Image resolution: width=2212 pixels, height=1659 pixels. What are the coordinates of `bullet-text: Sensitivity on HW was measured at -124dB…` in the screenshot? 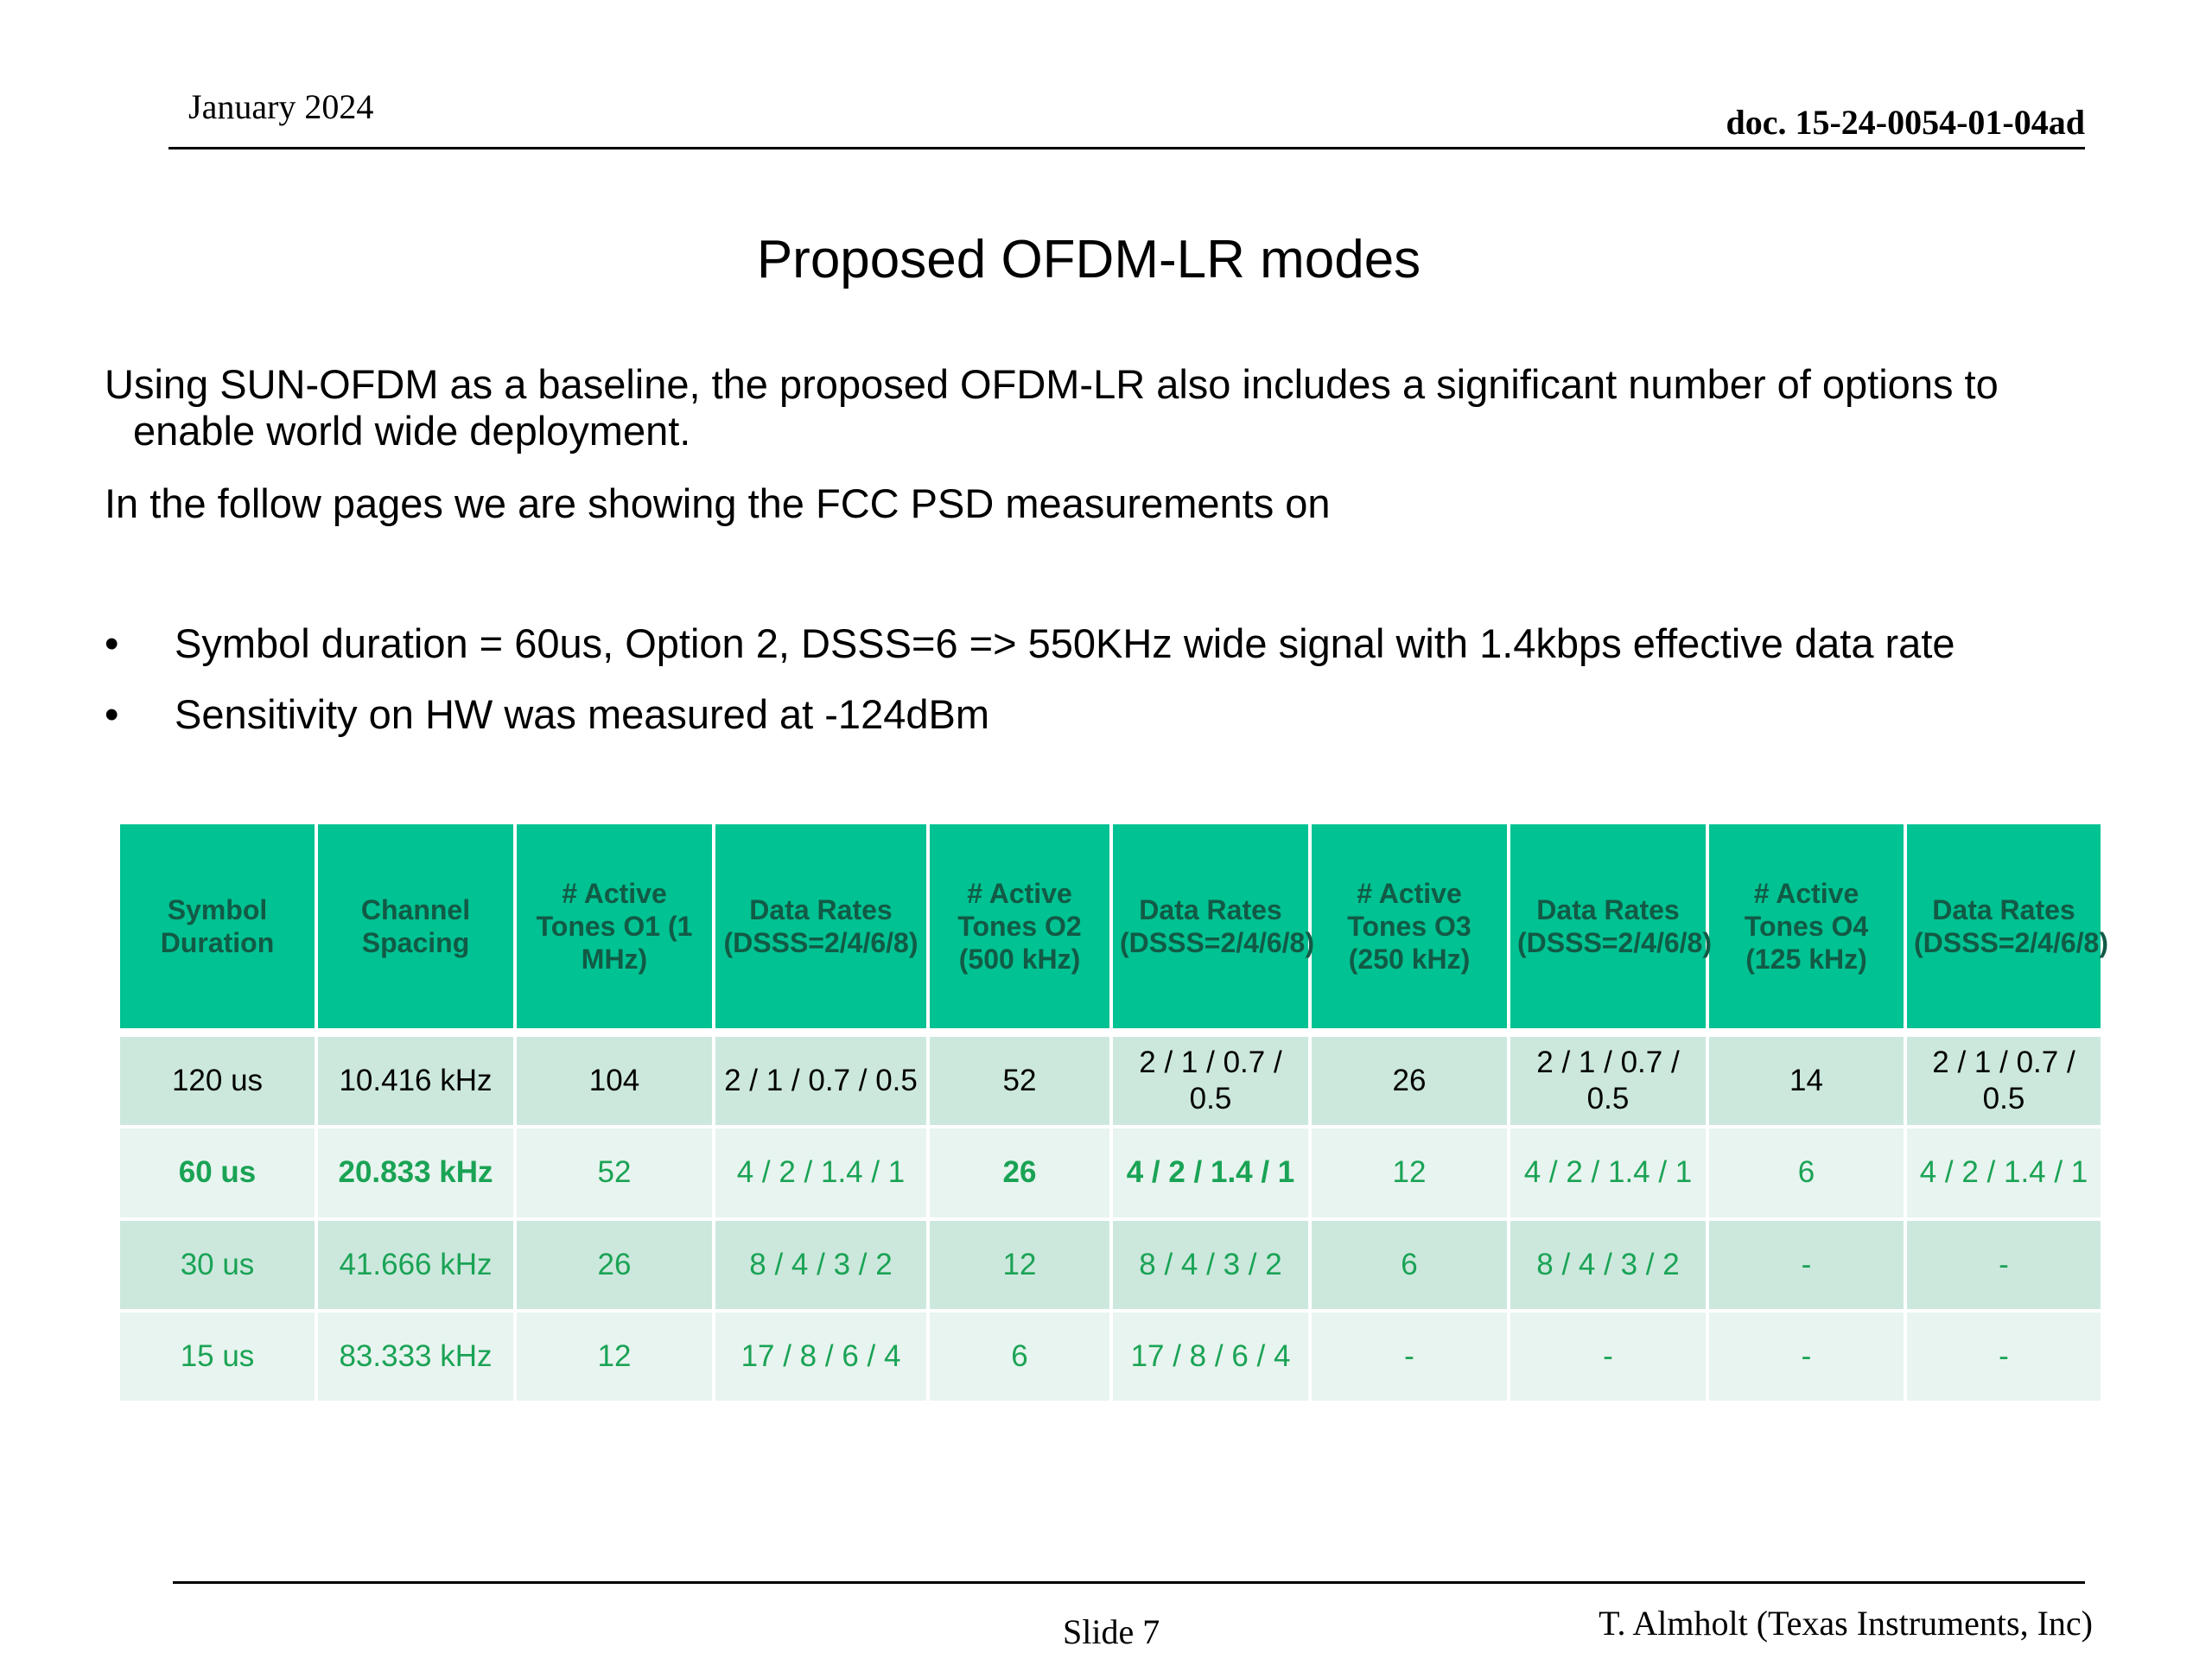 It's located at (582, 714).